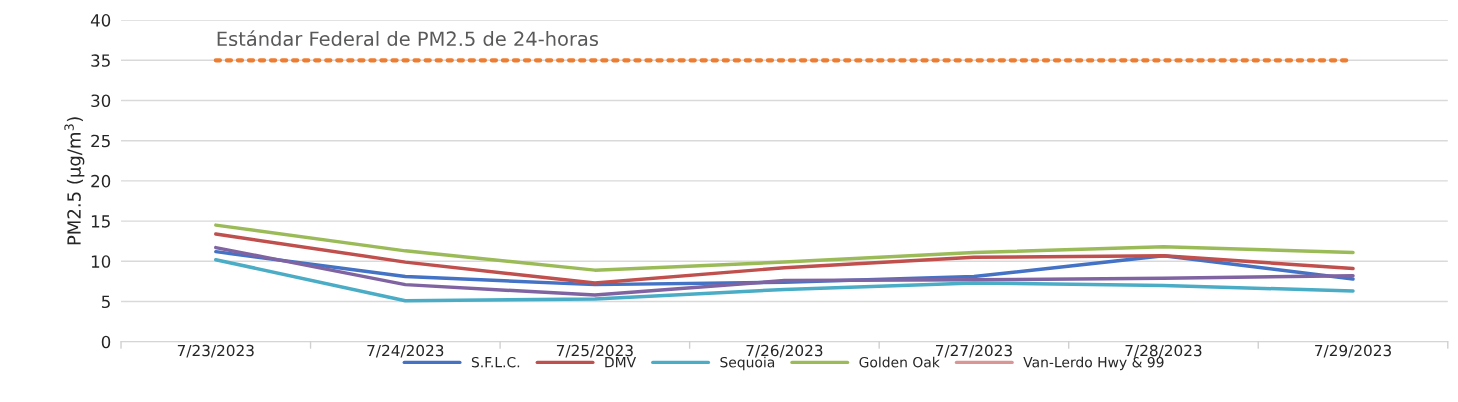  What do you see at coordinates (974, 351) in the screenshot?
I see `x-tick-label: 7/27/2023` at bounding box center [974, 351].